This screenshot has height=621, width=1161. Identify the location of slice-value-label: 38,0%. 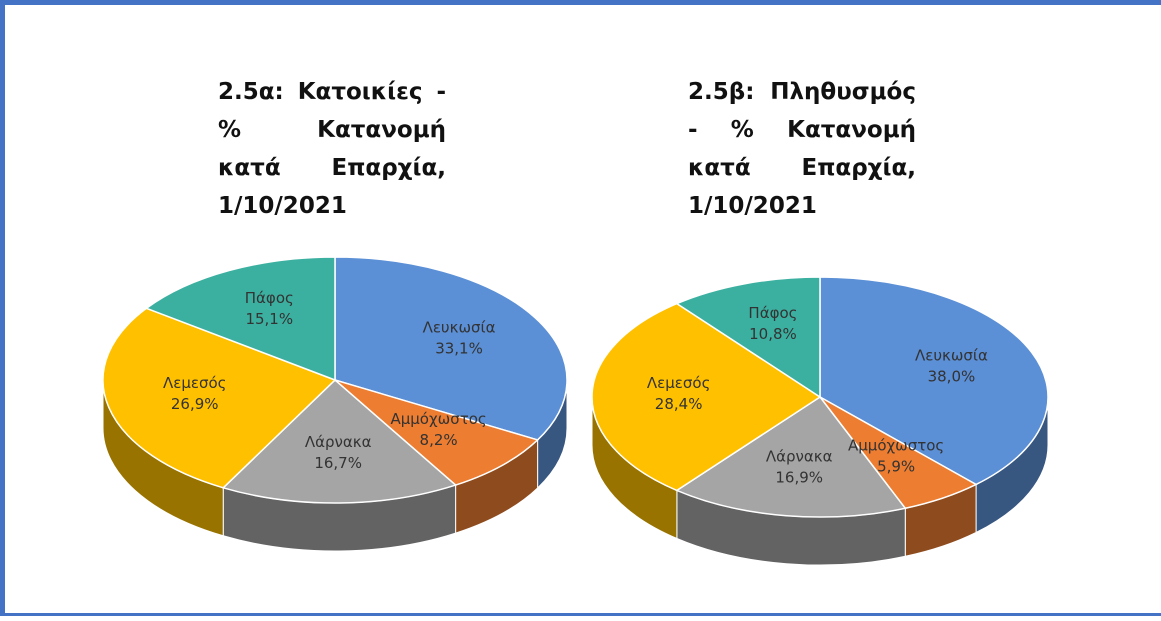
(952, 377).